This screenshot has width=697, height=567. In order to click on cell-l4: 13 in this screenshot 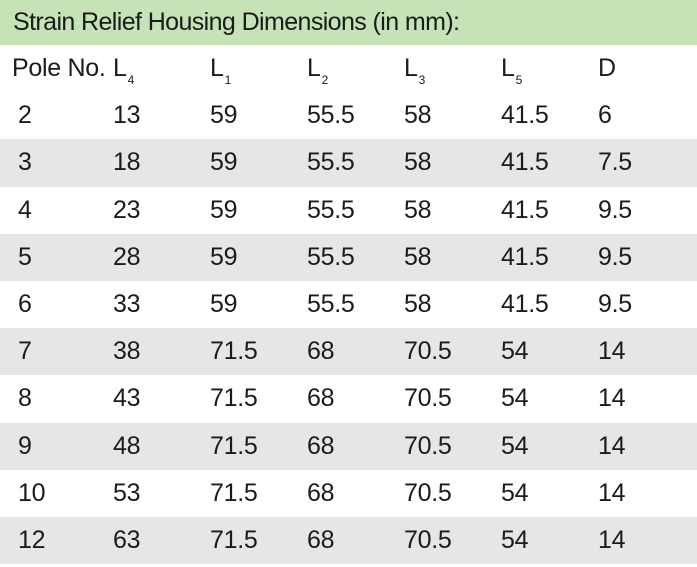, I will do `click(127, 115)`.